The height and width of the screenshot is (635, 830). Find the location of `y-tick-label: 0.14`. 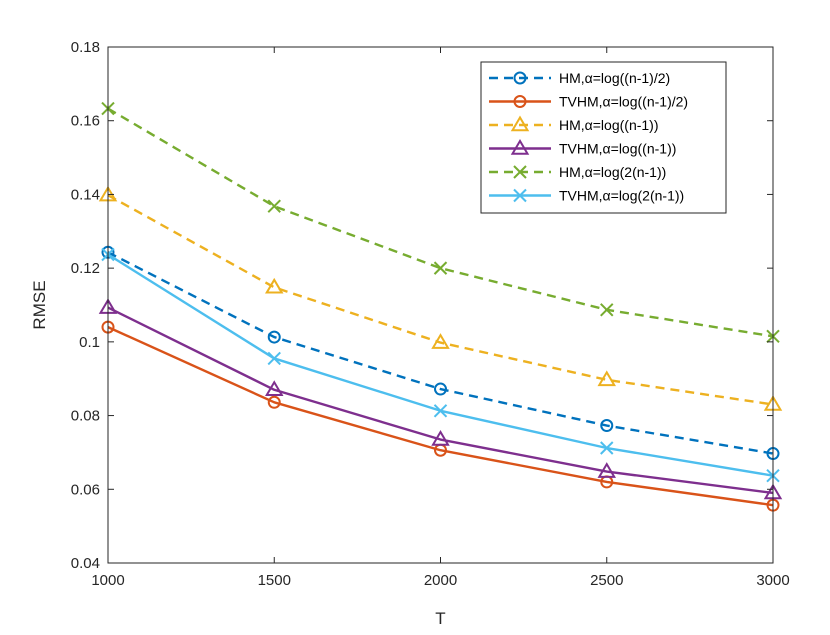

y-tick-label: 0.14 is located at coordinates (85, 194).